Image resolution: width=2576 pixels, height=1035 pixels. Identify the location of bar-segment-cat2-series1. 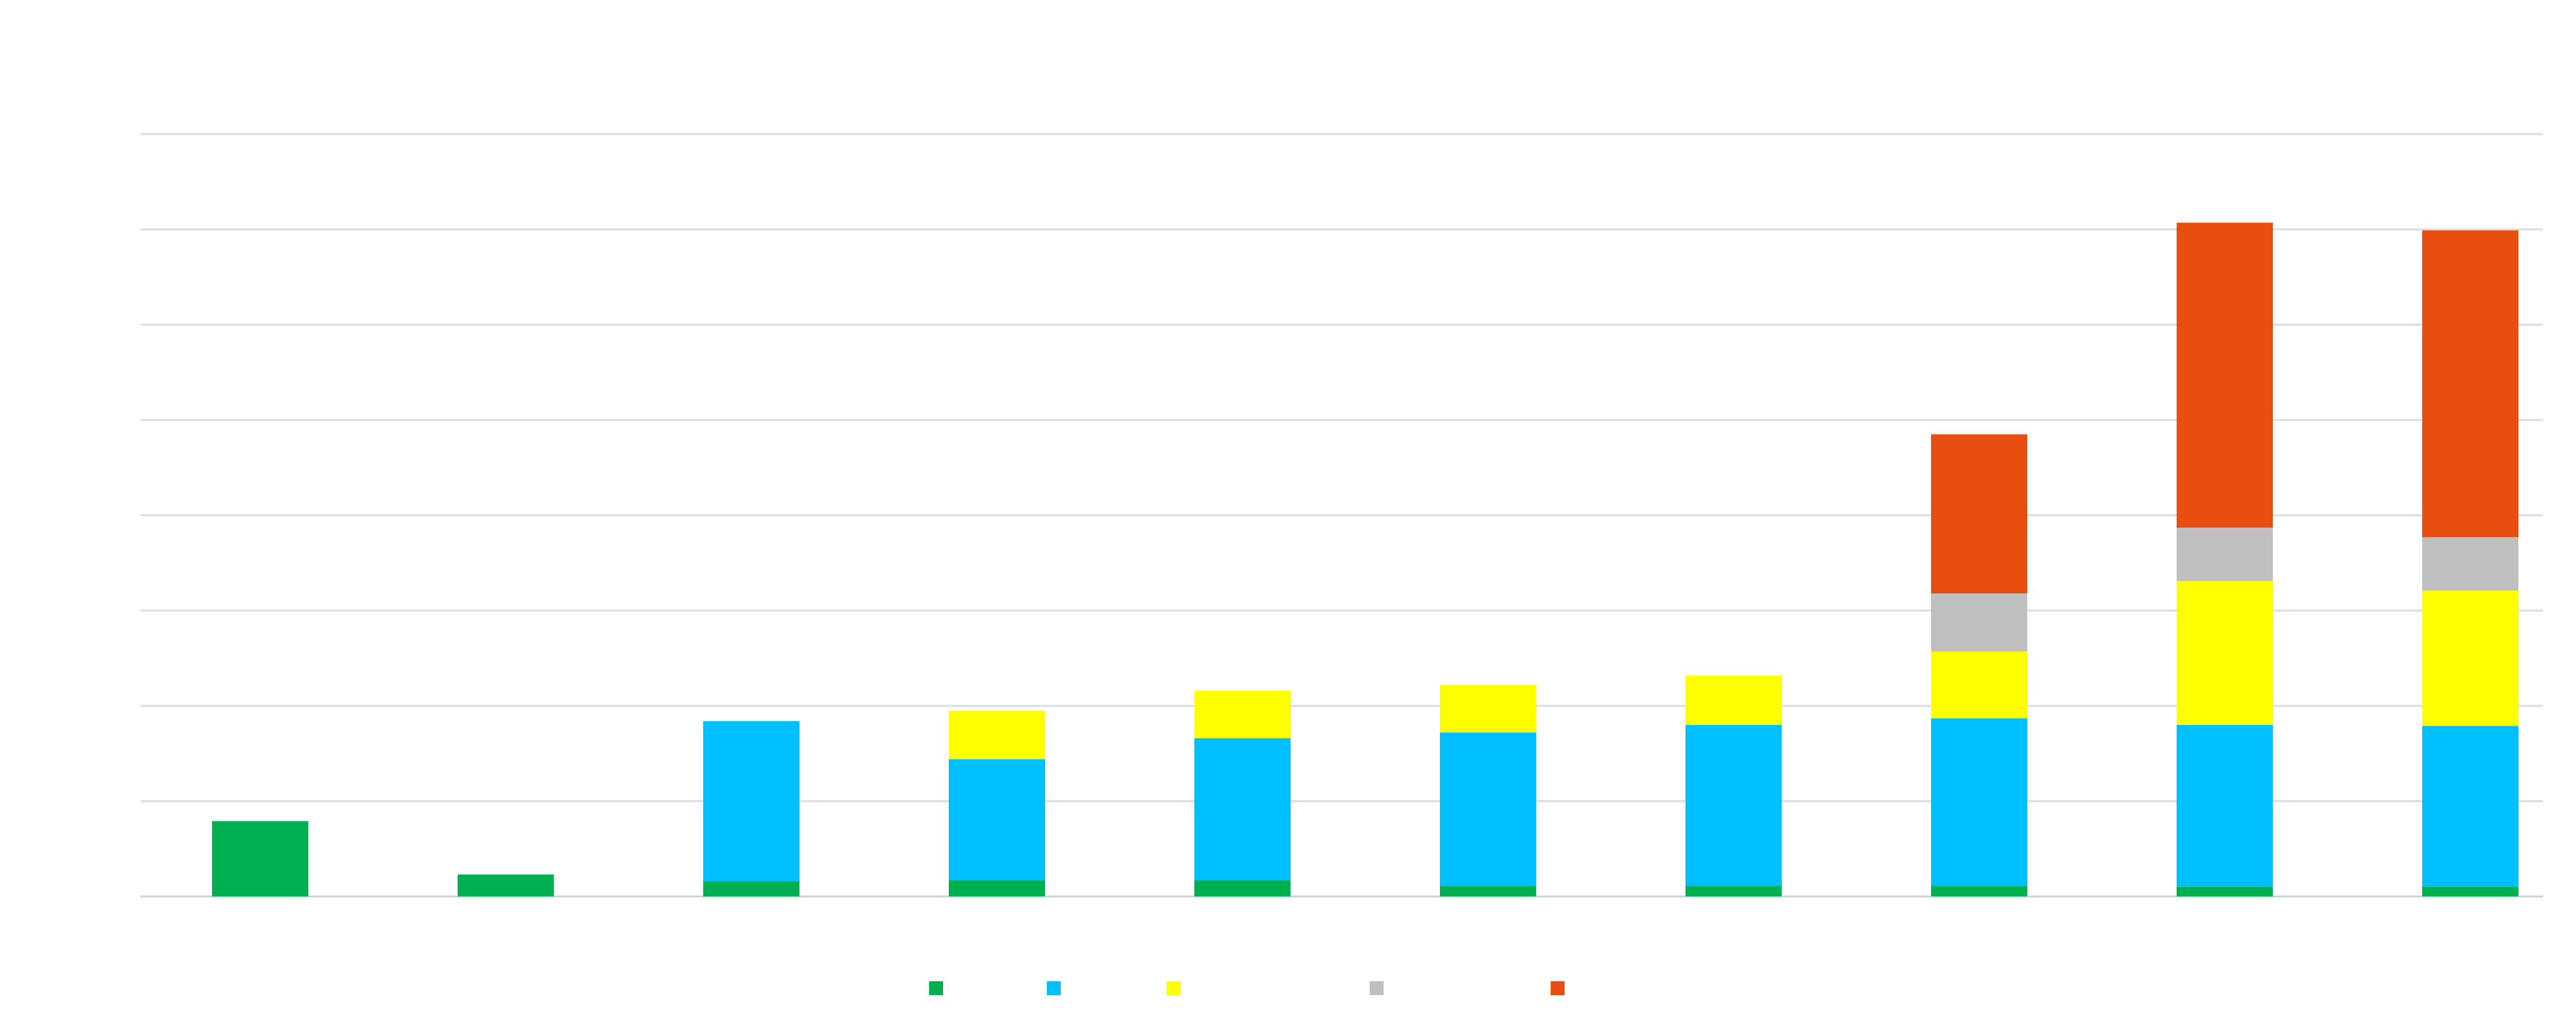
(506, 885).